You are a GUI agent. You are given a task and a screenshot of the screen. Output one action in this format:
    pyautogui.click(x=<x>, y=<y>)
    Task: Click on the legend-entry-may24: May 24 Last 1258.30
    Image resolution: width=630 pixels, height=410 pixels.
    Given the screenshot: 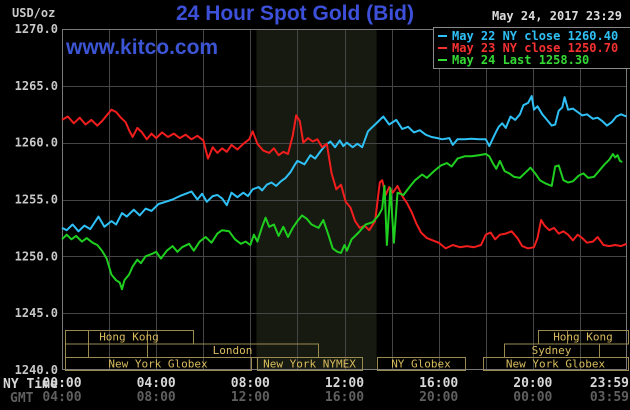 What is the action you would take?
    pyautogui.click(x=534, y=60)
    